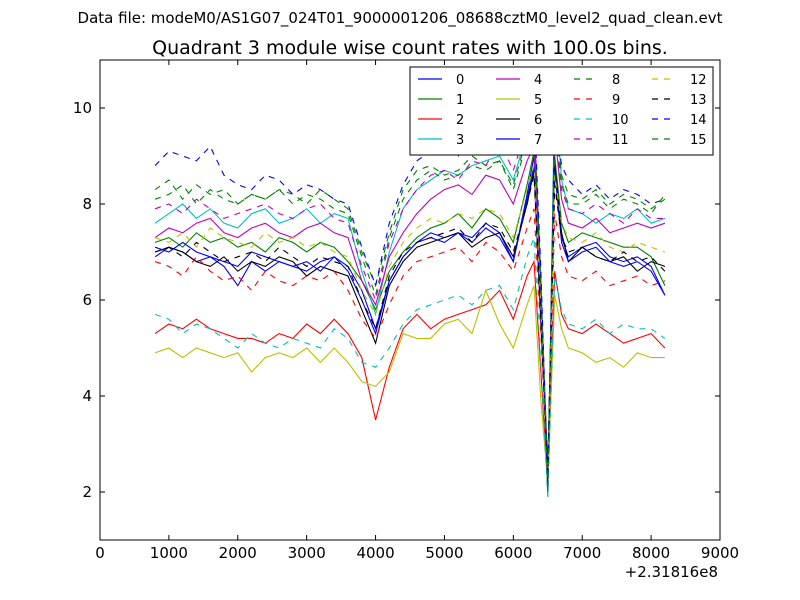 The width and height of the screenshot is (800, 600). What do you see at coordinates (513, 553) in the screenshot?
I see `x-tick-label: 6000` at bounding box center [513, 553].